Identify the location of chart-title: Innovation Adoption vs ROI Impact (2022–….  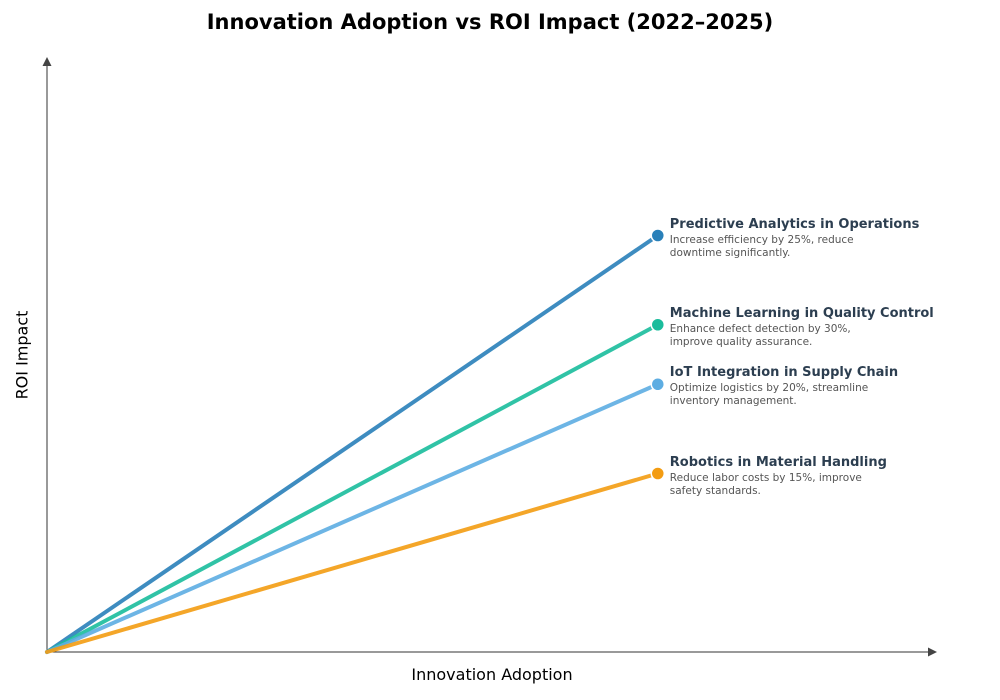
(490, 22).